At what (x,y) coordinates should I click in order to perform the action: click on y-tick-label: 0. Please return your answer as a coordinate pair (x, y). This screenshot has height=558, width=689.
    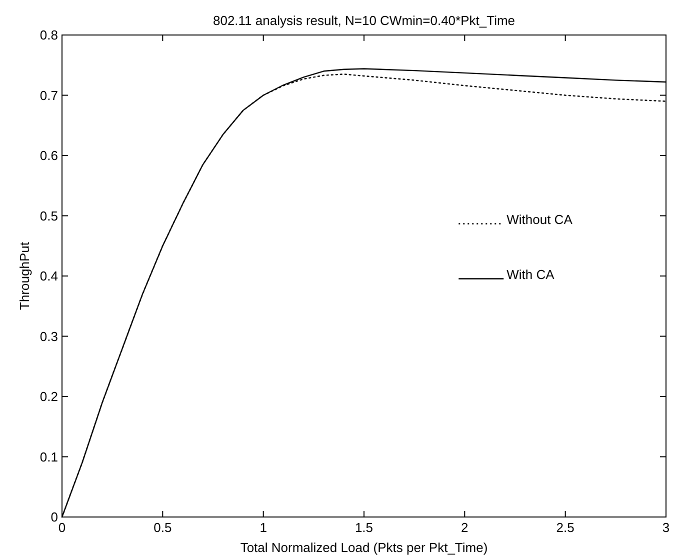
    Looking at the image, I should click on (54, 517).